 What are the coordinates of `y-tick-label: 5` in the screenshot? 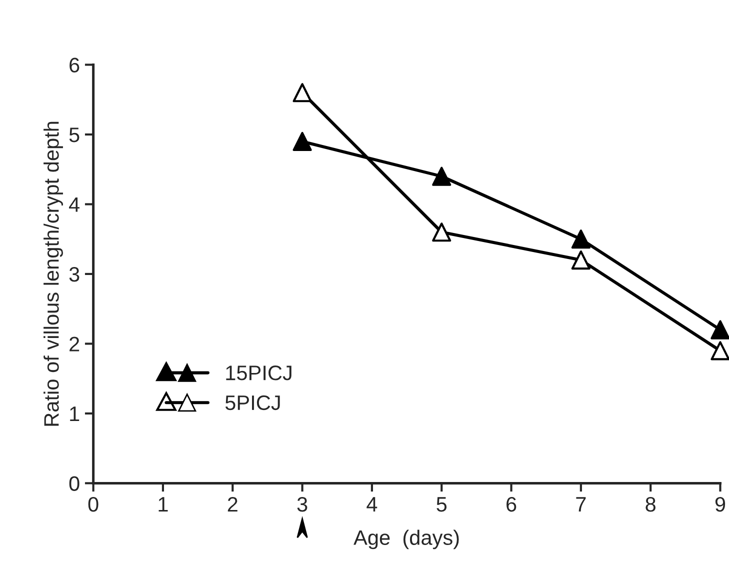 It's located at (74, 135).